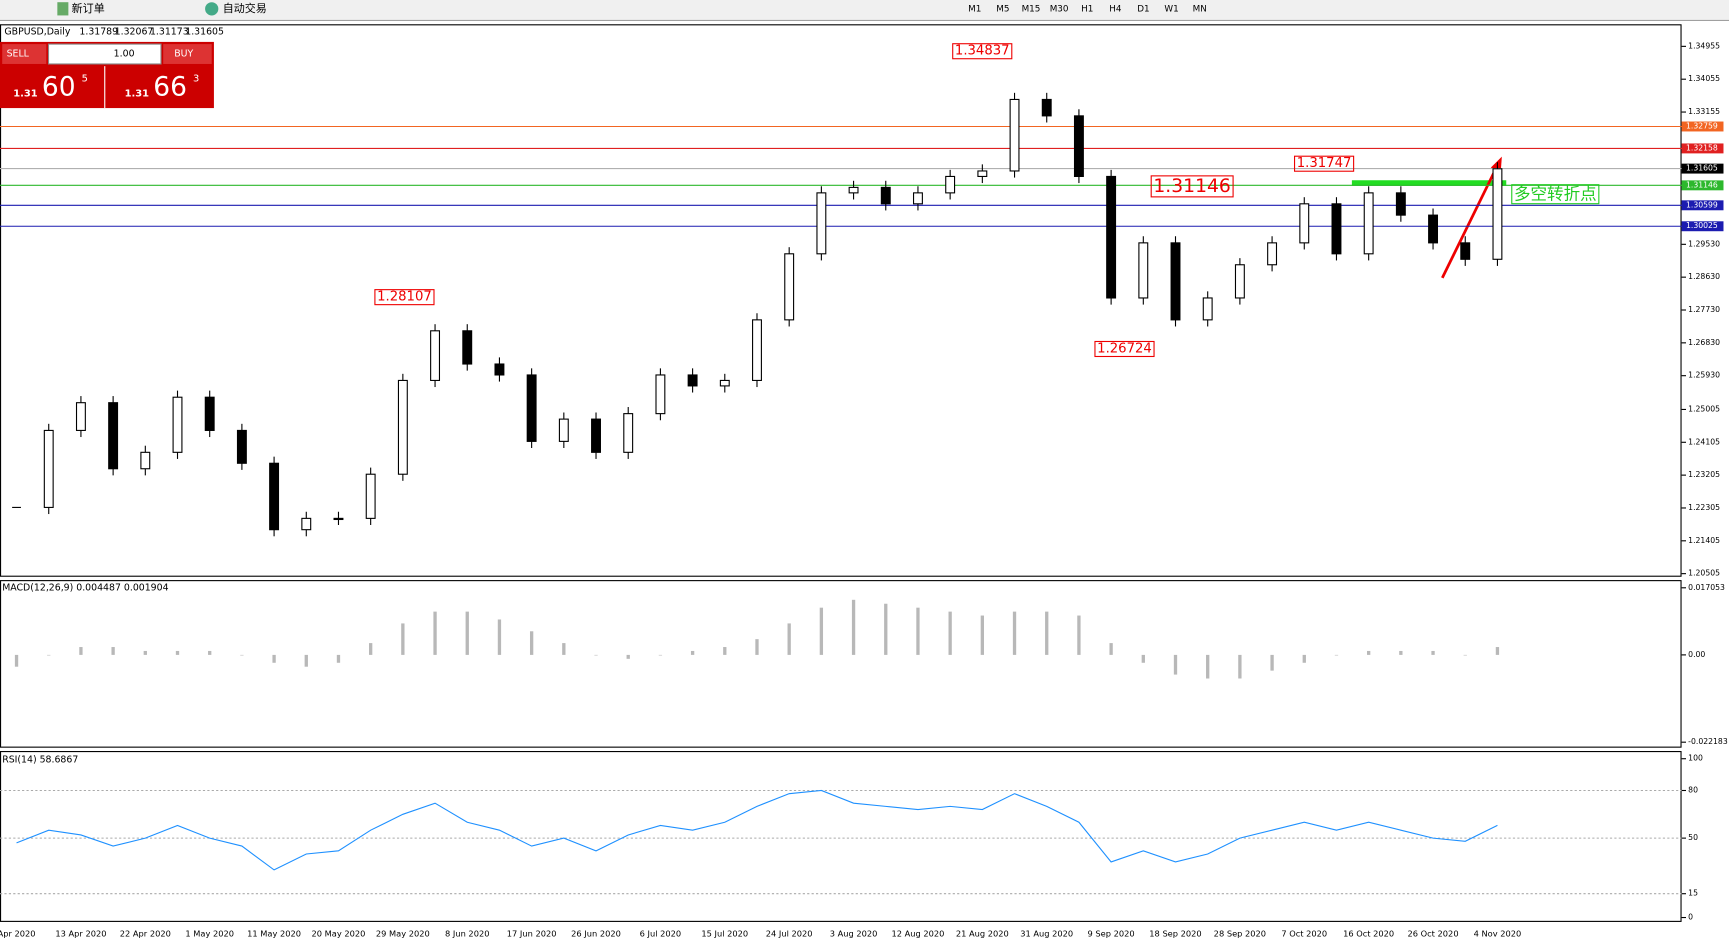  What do you see at coordinates (1704, 111) in the screenshot?
I see `y-tick-label: 1.33155` at bounding box center [1704, 111].